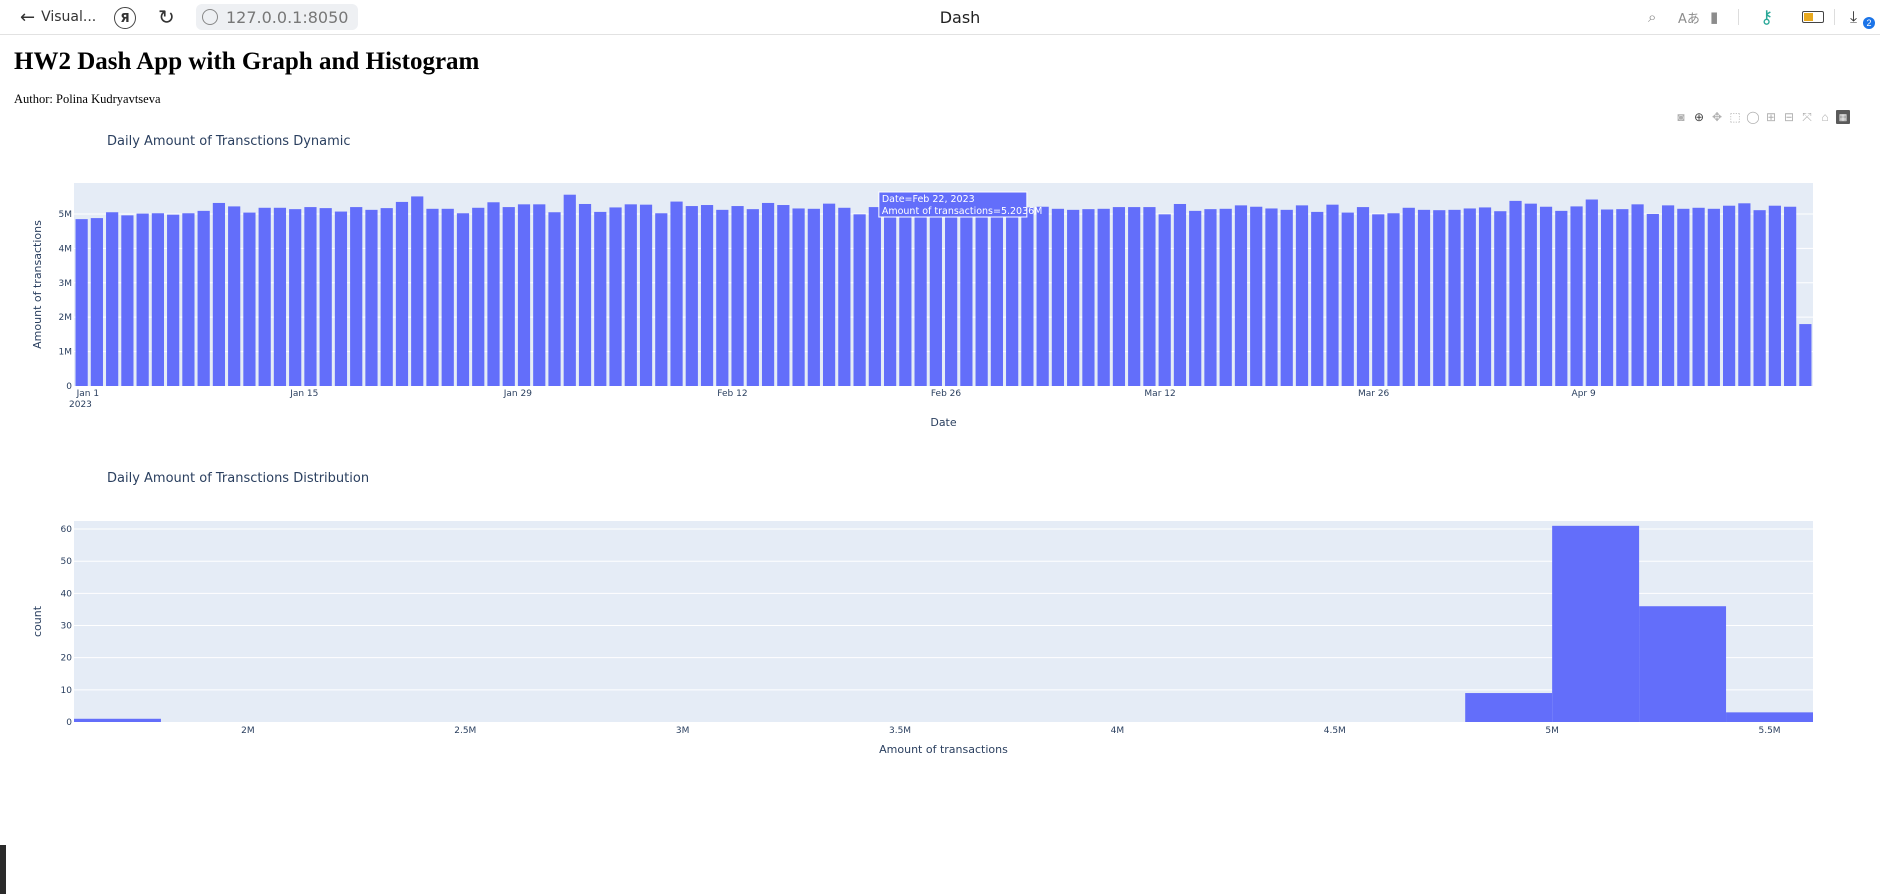  What do you see at coordinates (67, 562) in the screenshot?
I see `y-tick-label: 50` at bounding box center [67, 562].